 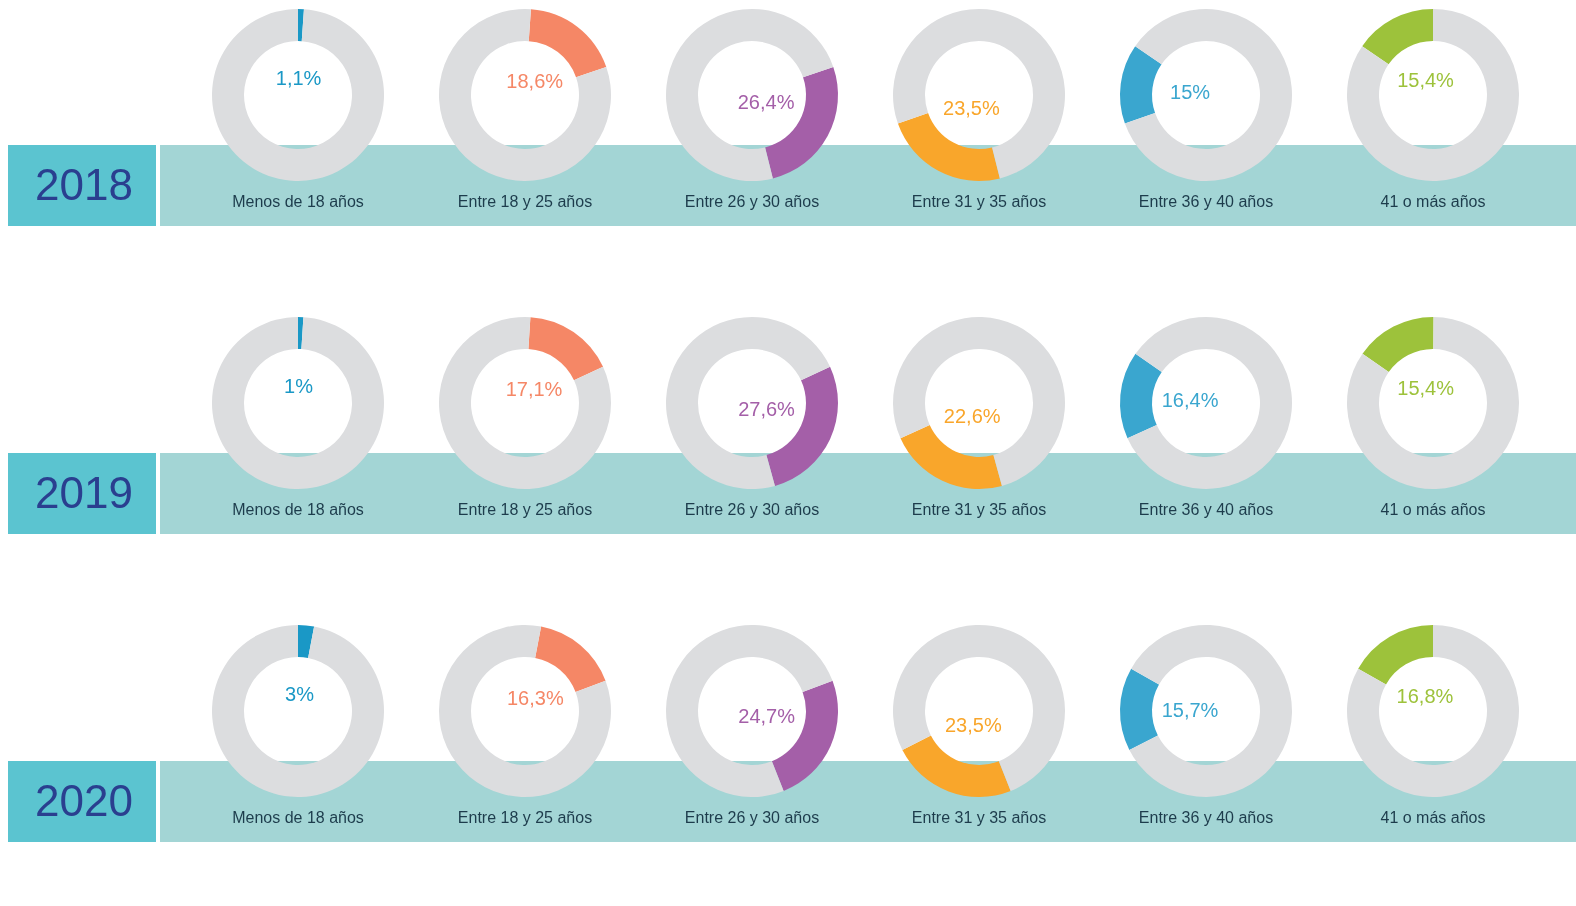 I want to click on data-label: 16,8%, so click(x=1425, y=696).